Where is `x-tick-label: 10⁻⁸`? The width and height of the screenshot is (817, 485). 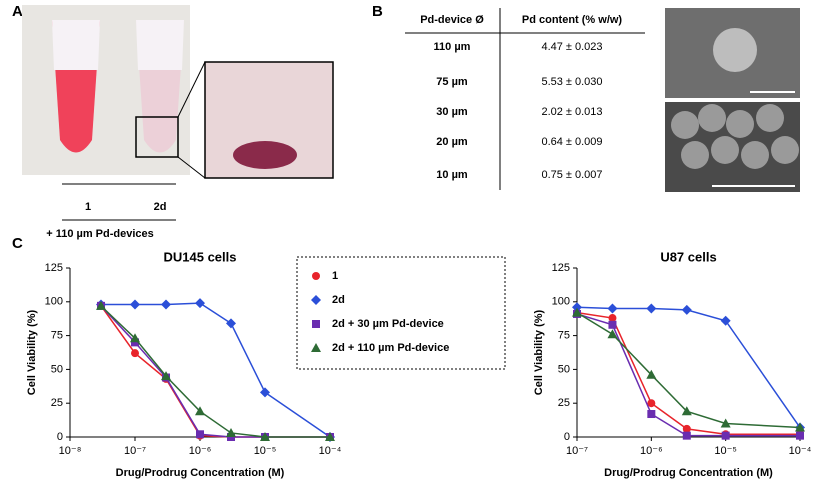
x-tick-label: 10⁻⁸ is located at coordinates (70, 451).